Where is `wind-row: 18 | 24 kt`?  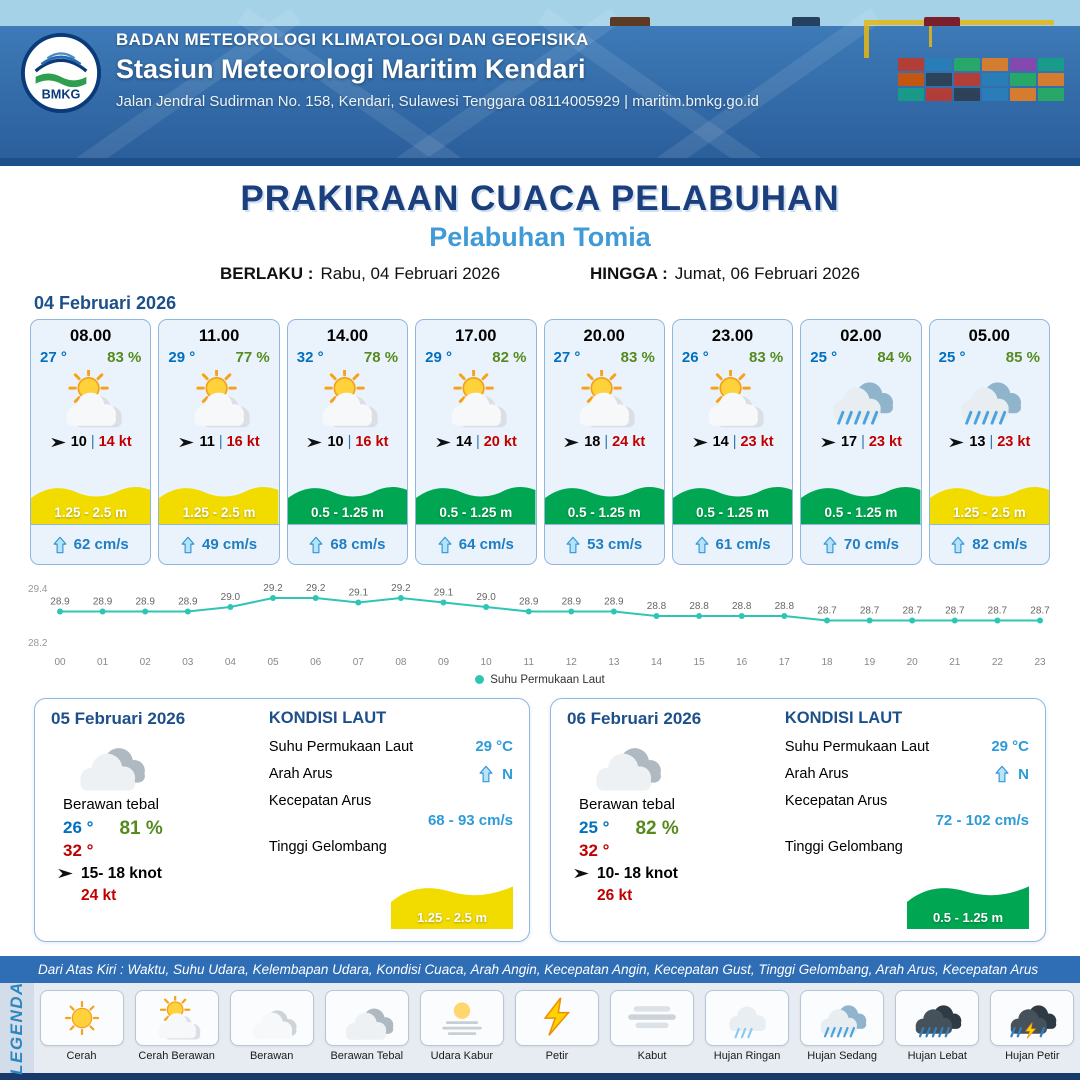 wind-row: 18 | 24 kt is located at coordinates (604, 442).